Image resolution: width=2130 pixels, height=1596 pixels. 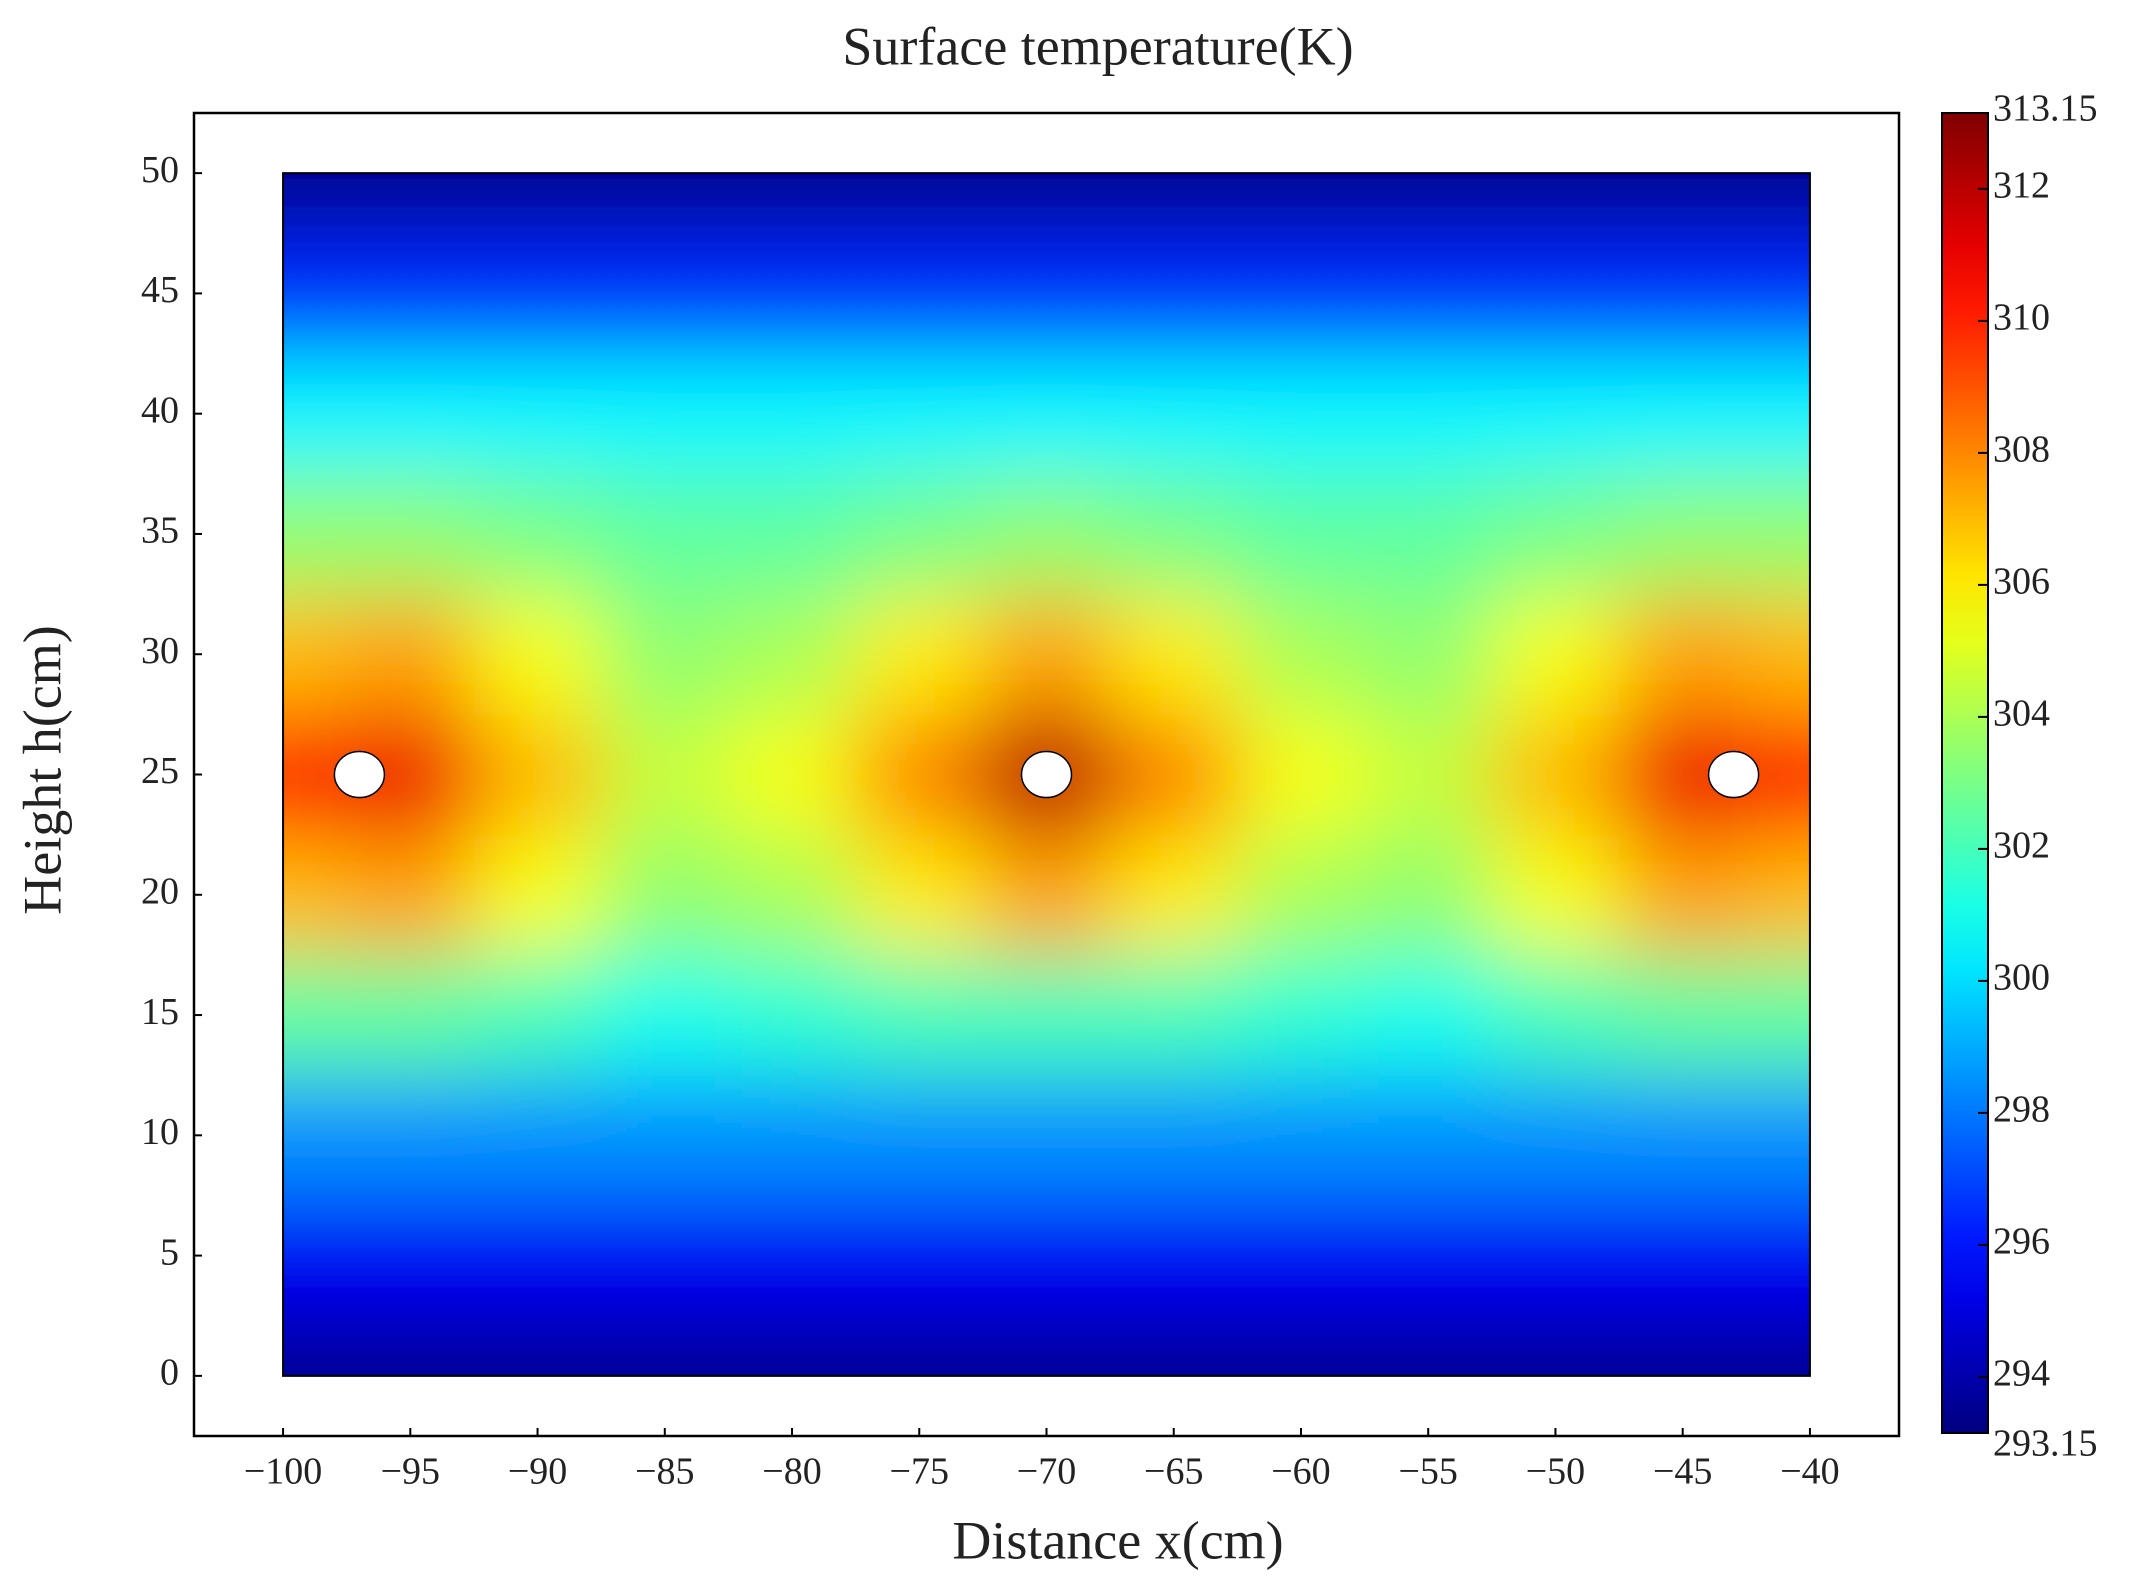 What do you see at coordinates (160, 170) in the screenshot?
I see `y-tick-label: 50` at bounding box center [160, 170].